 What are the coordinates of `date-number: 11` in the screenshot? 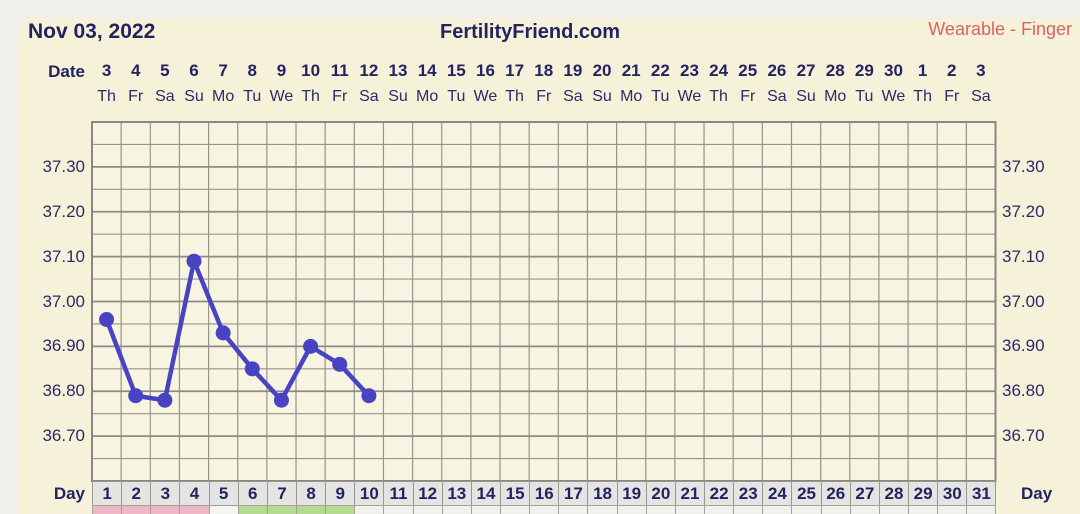 It's located at (339, 70).